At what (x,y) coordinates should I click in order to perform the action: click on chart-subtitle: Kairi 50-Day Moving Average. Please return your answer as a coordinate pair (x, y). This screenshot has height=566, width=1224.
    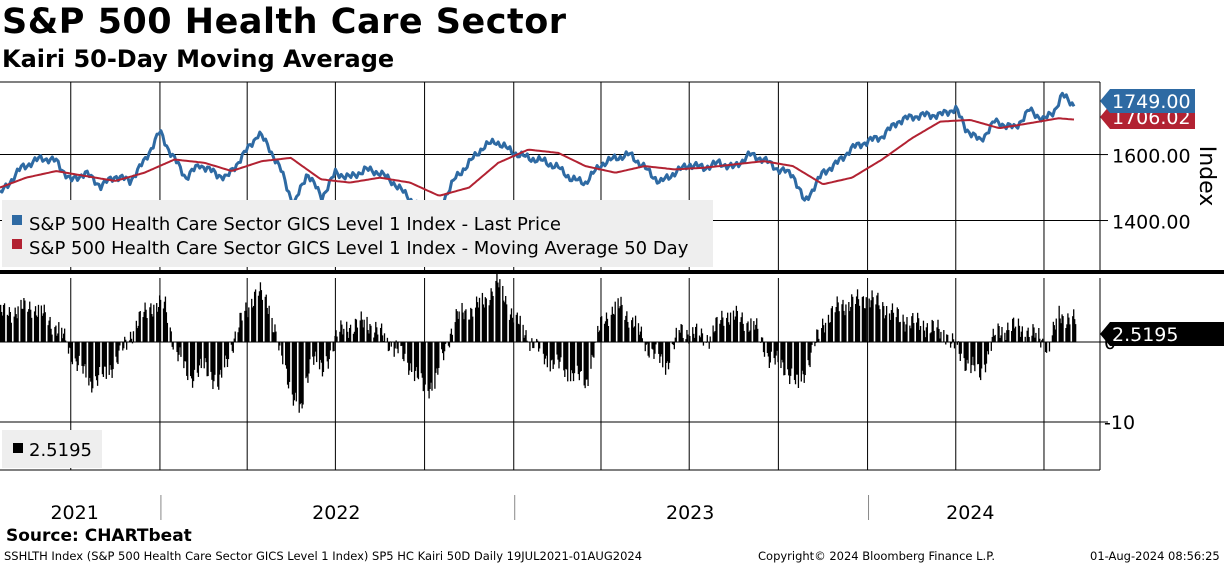
    Looking at the image, I should click on (198, 59).